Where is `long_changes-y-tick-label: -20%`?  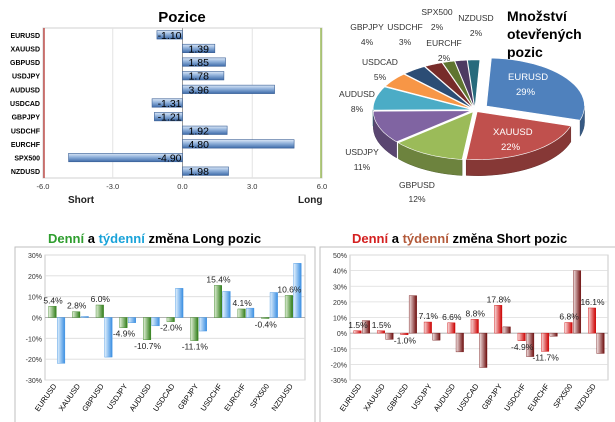 long_changes-y-tick-label: -20% is located at coordinates (34, 360).